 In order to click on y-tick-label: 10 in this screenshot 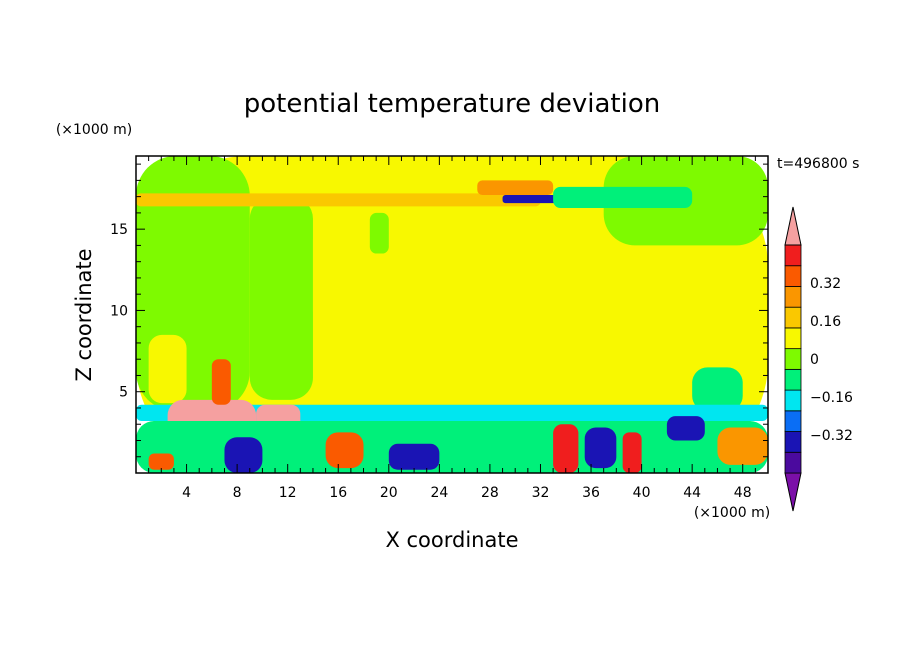, I will do `click(119, 311)`.